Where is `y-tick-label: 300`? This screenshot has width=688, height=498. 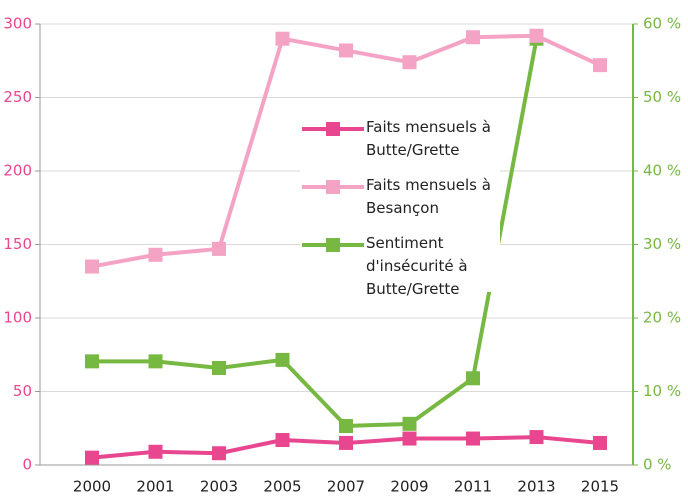
y-tick-label: 300 is located at coordinates (17, 24).